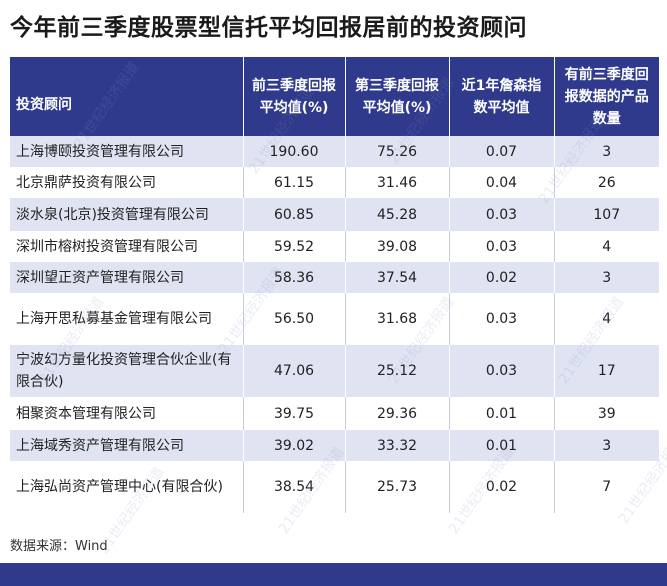 This screenshot has width=667, height=586. What do you see at coordinates (396, 96) in the screenshot?
I see `column-header-q3-return: 第三季度回报平均值(%)` at bounding box center [396, 96].